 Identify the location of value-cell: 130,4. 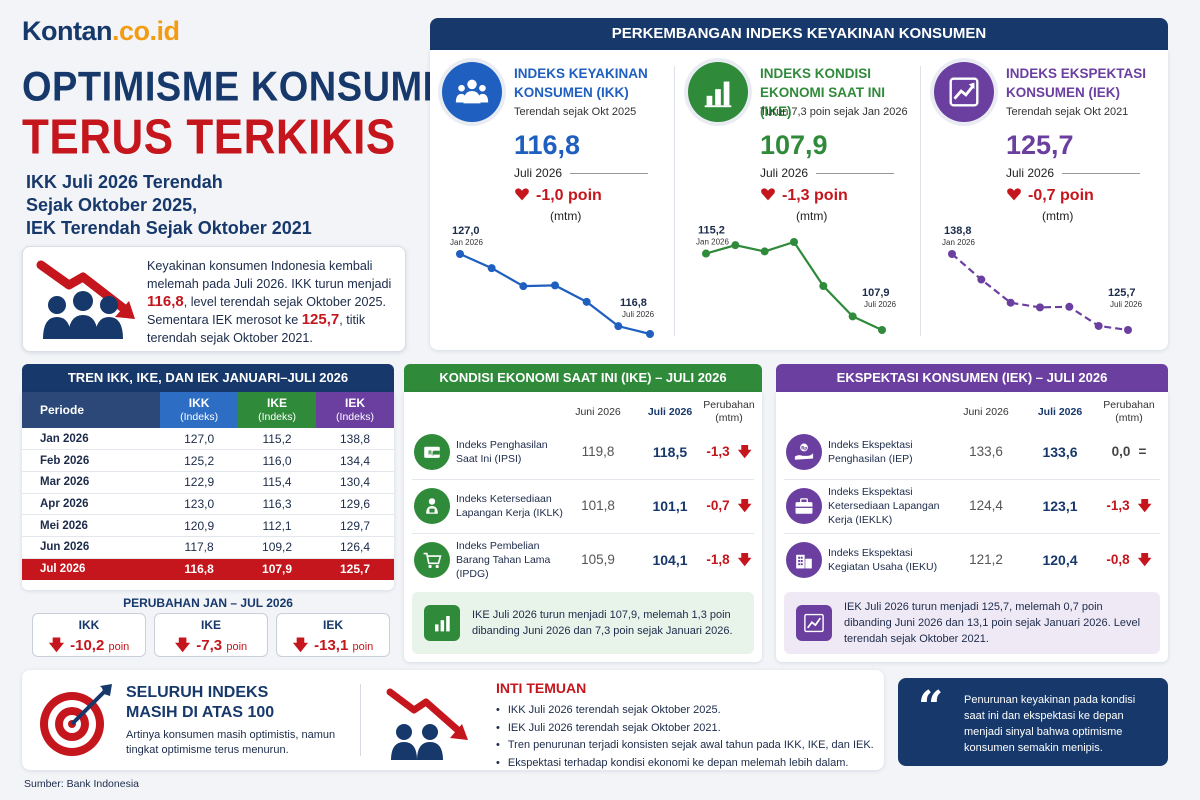
(355, 482).